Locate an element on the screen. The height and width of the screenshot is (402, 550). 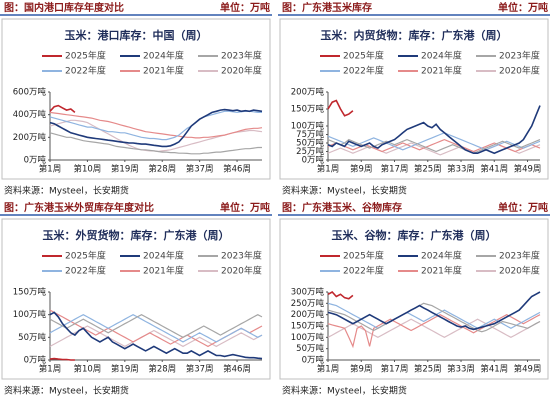
chart-title: 玉米、谷物：库存：广东港（周） is located at coordinates (414, 235).